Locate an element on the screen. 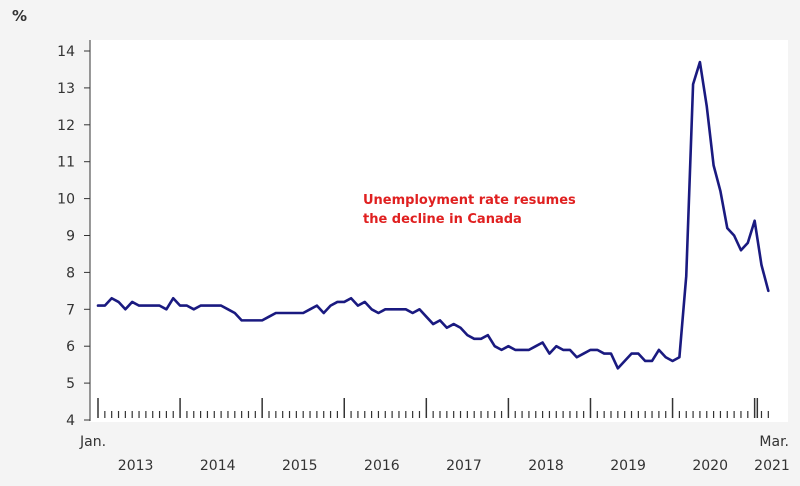 The image size is (800, 486). annotation-line-2: the decline in Canada is located at coordinates (442, 219).